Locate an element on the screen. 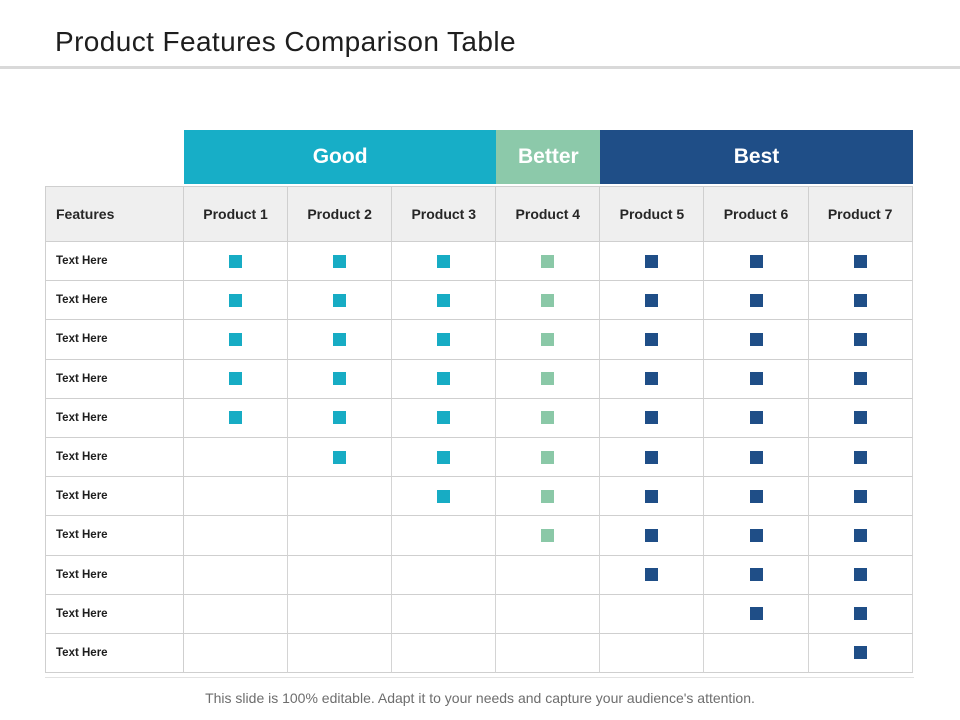 Image resolution: width=960 pixels, height=720 pixels. product-column-header: Product 4 is located at coordinates (548, 214).